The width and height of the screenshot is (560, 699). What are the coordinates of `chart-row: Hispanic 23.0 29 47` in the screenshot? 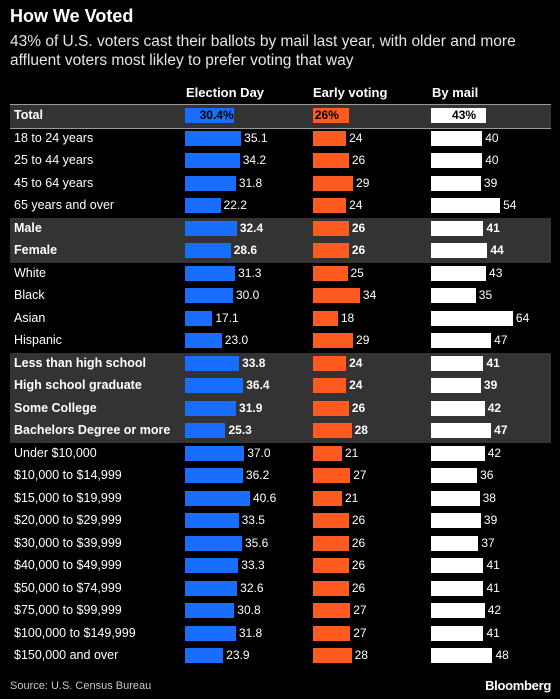 It's located at (280, 341).